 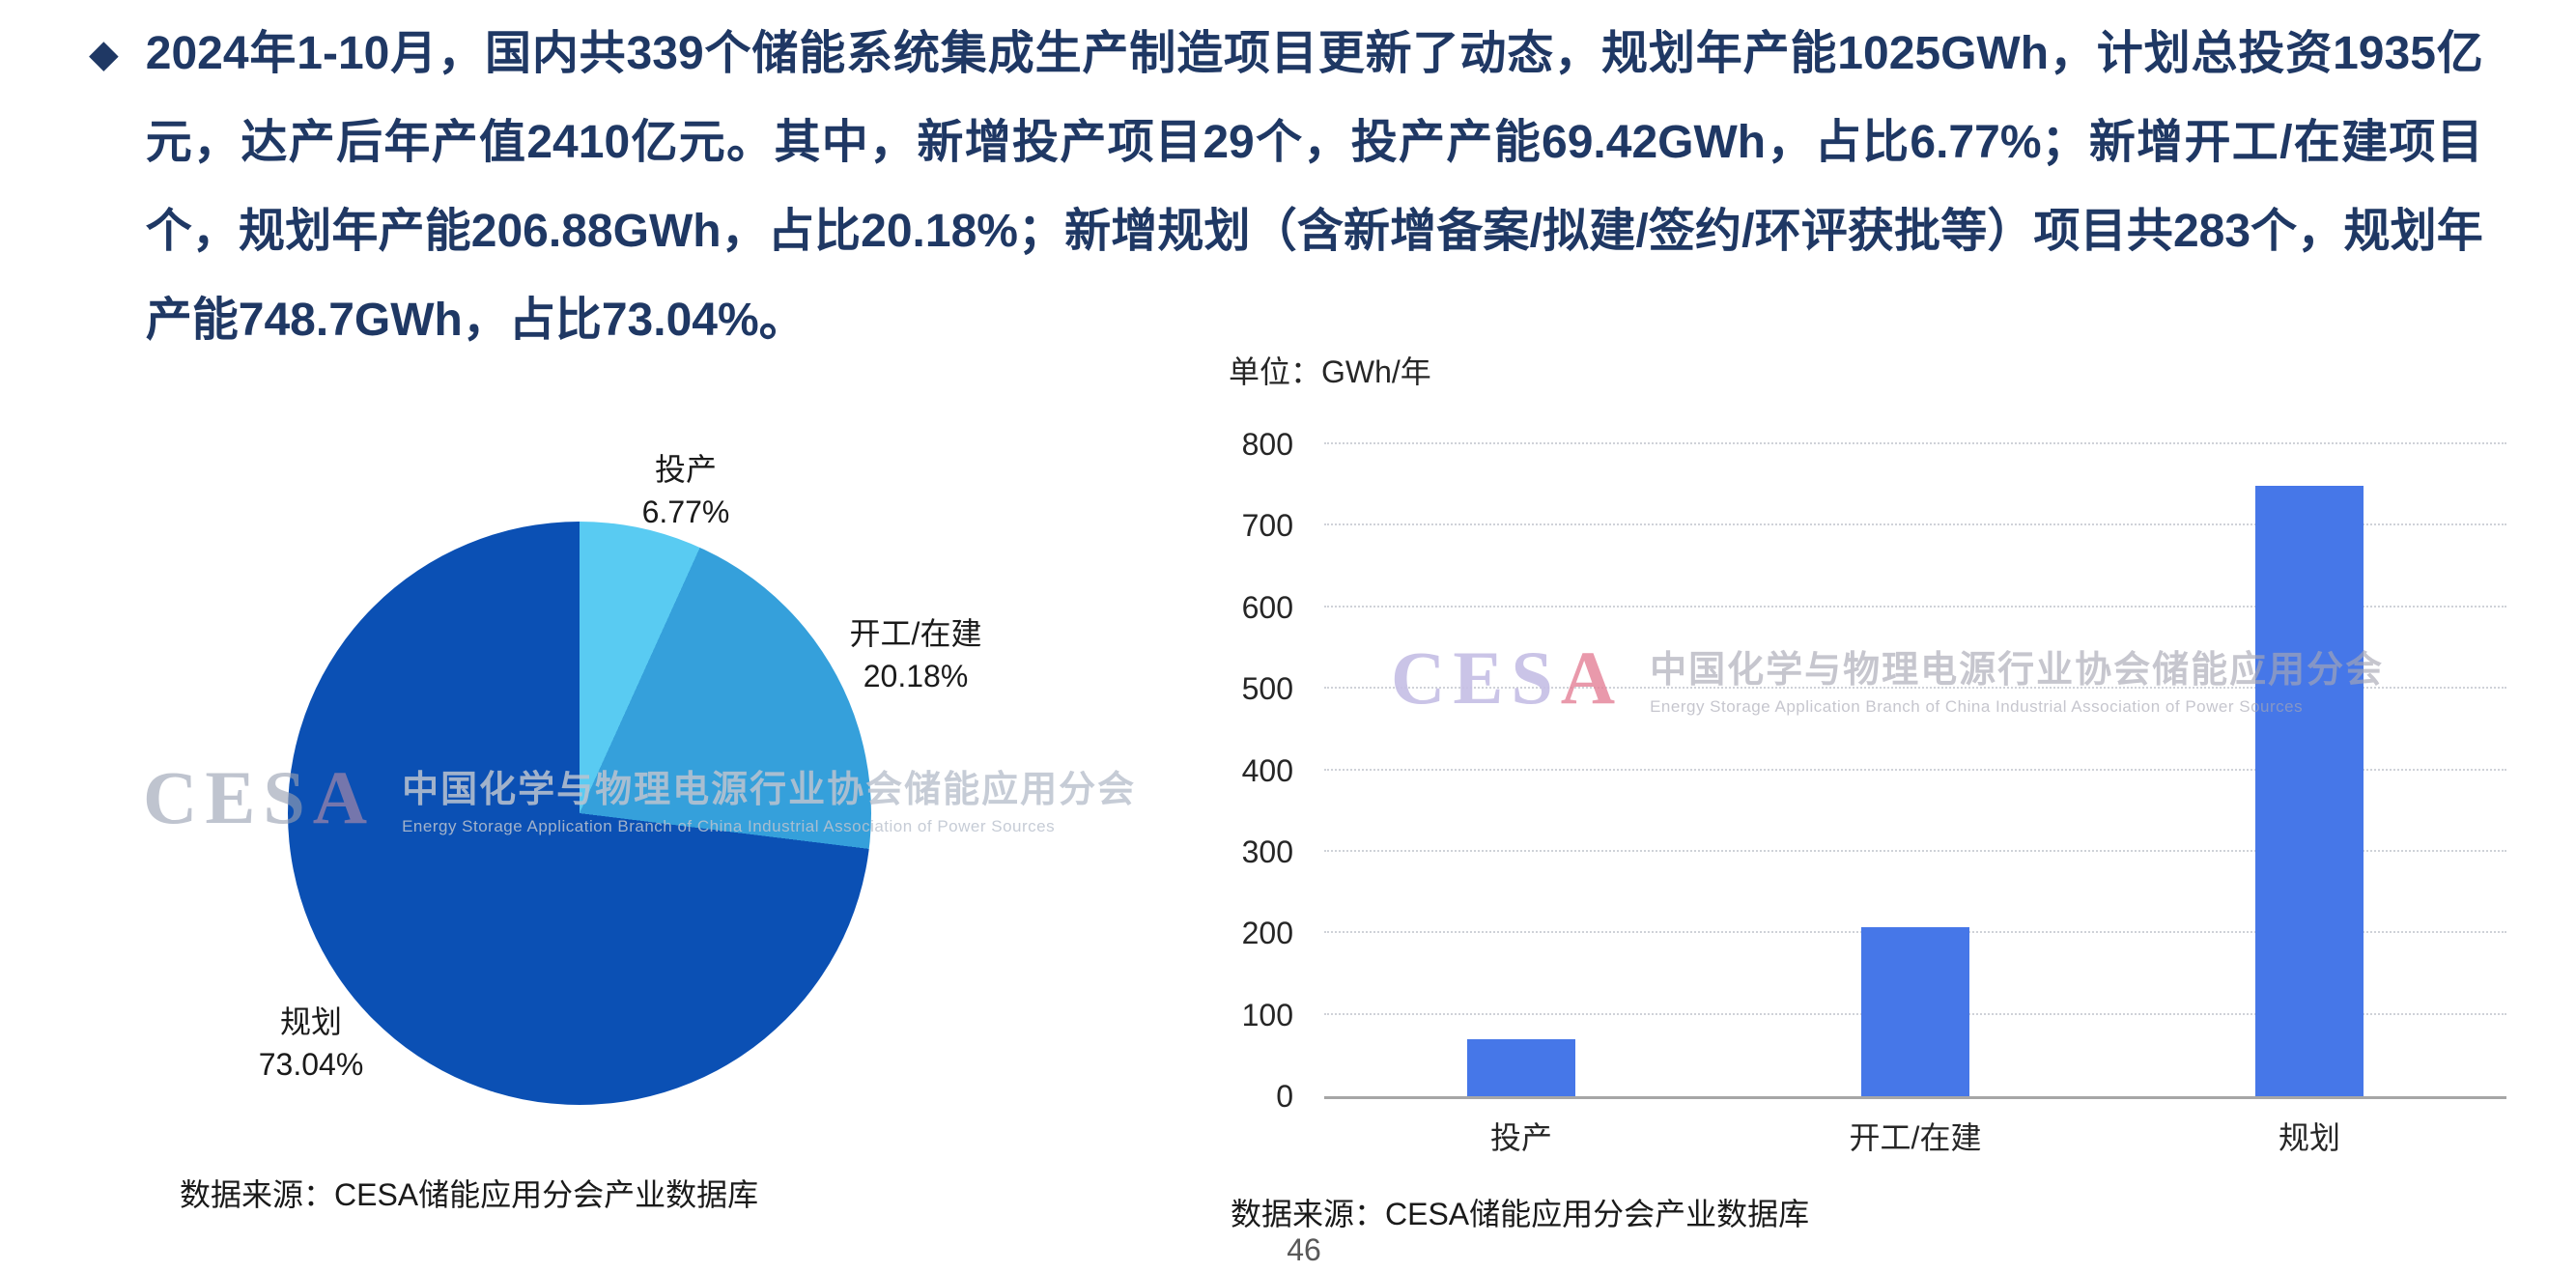 What do you see at coordinates (1267, 852) in the screenshot?
I see `y-axis-tick-label: 300` at bounding box center [1267, 852].